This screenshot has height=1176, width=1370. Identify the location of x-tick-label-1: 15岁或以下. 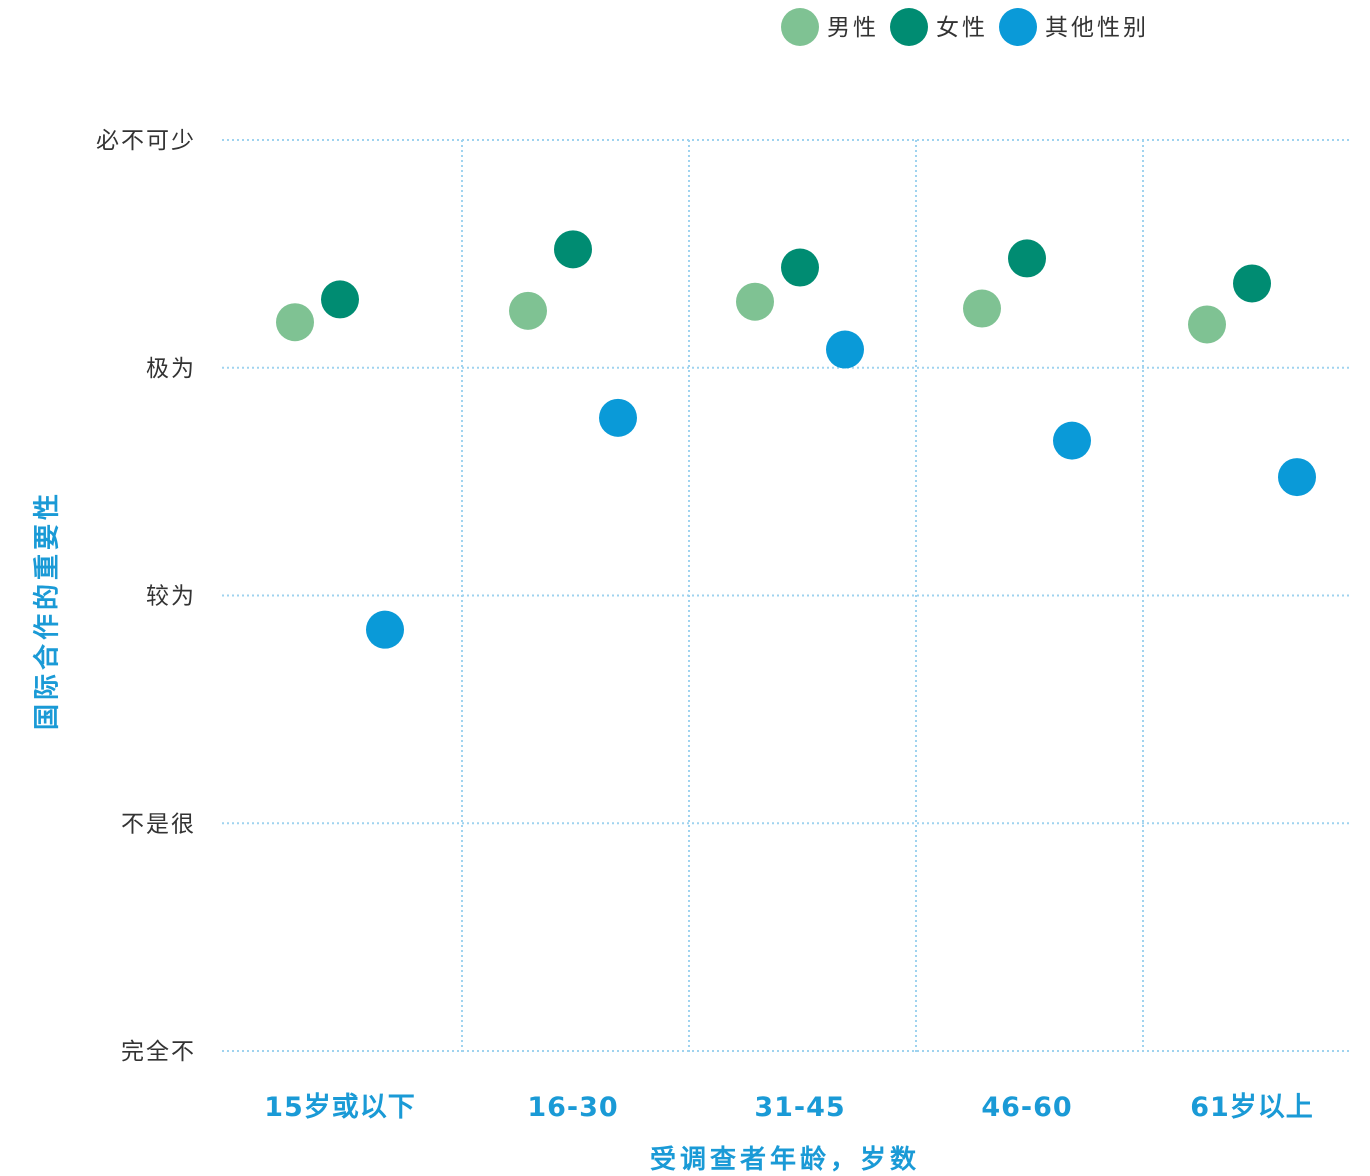
(340, 1107).